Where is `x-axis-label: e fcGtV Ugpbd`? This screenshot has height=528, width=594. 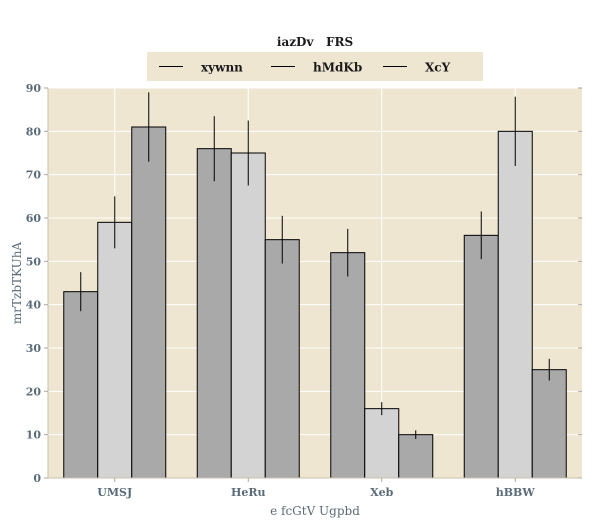
x-axis-label: e fcGtV Ugpbd is located at coordinates (315, 511).